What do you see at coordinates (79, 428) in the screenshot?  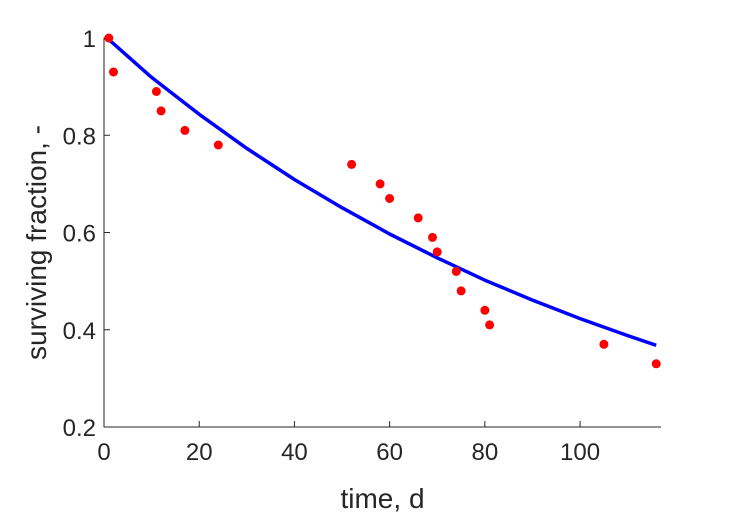 I see `y-tick-label: 0.2` at bounding box center [79, 428].